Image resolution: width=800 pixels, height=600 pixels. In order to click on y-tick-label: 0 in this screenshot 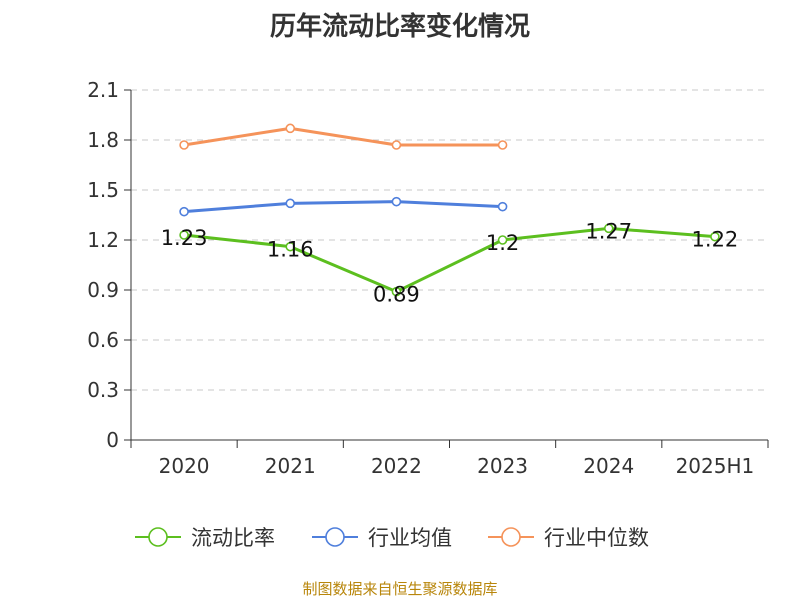, I will do `click(112, 440)`.